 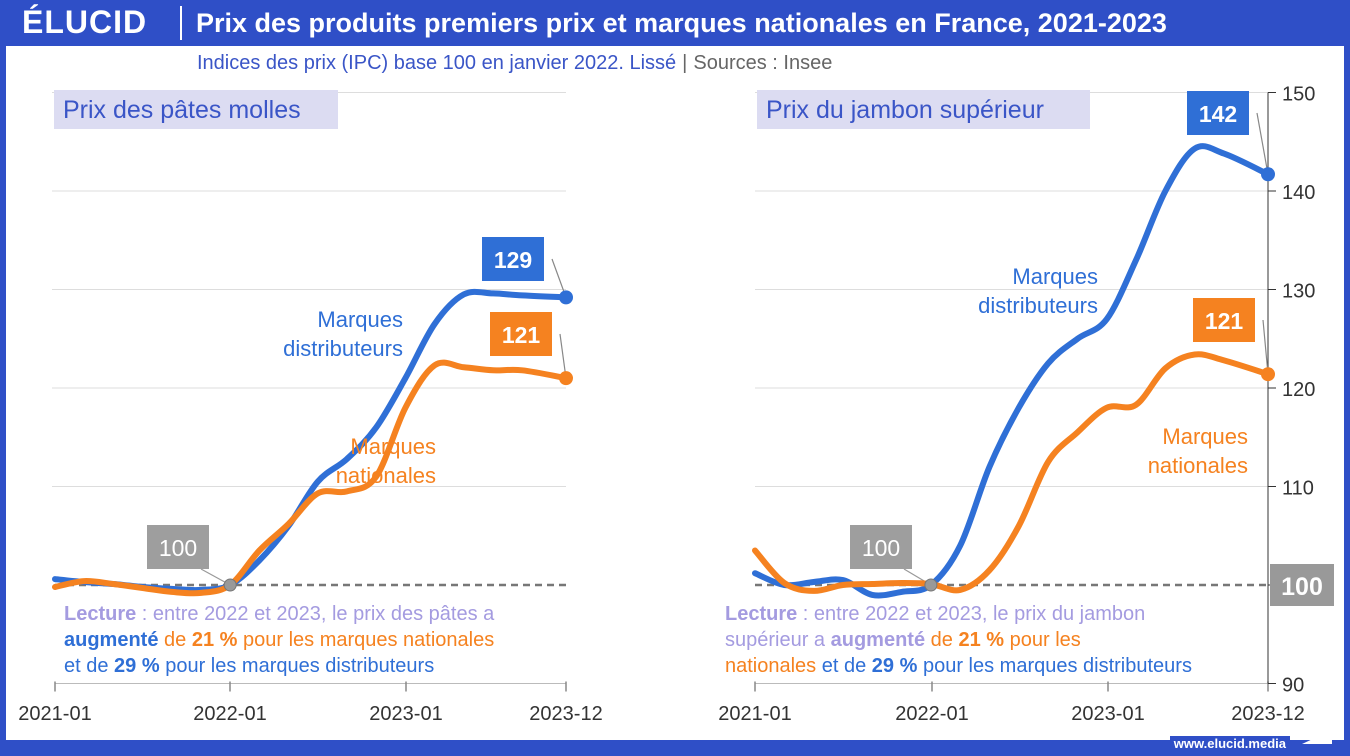 I want to click on y-tick-label: 130, so click(x=1298, y=292).